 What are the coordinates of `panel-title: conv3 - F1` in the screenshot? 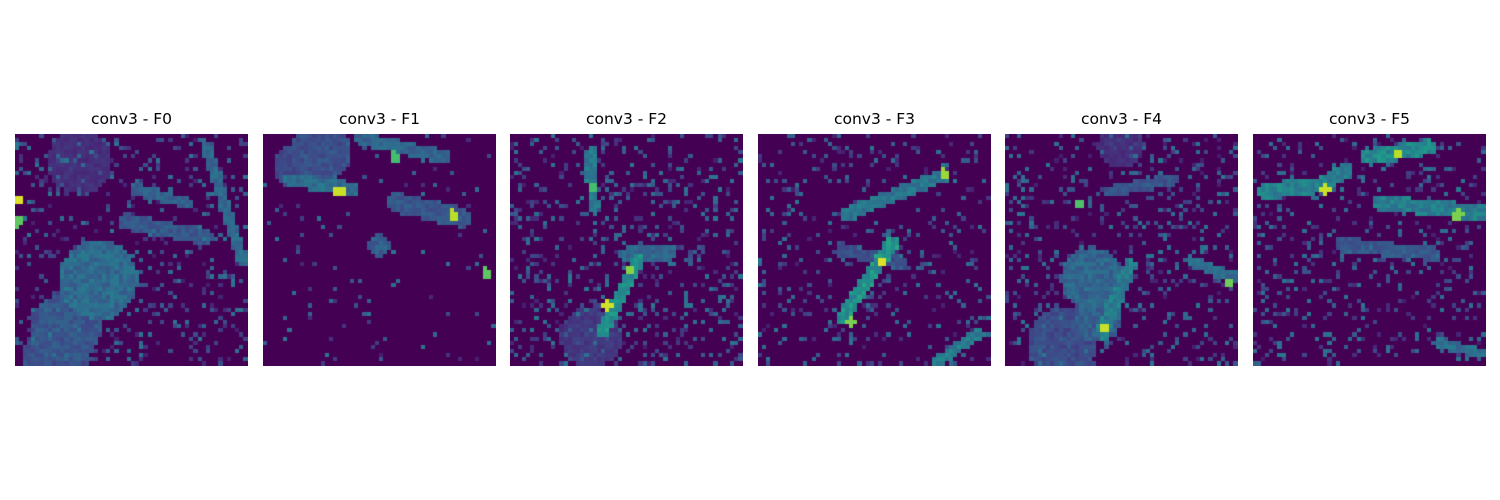 It's located at (379, 119).